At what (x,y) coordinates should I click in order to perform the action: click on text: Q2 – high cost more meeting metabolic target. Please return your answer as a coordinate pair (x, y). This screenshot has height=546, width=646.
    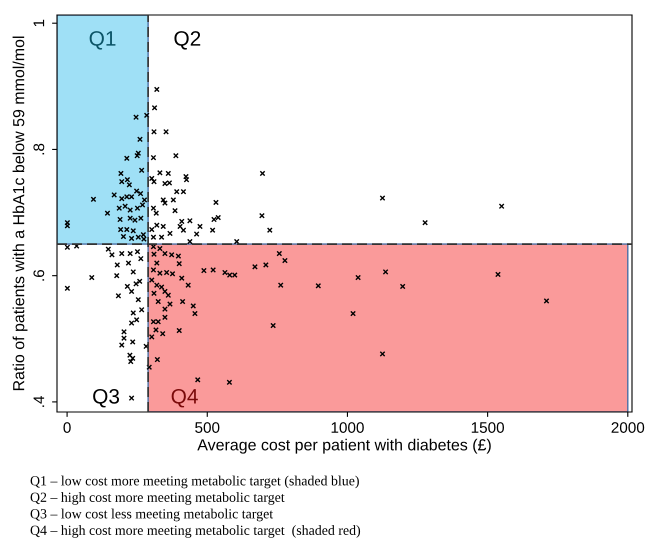
    Looking at the image, I should click on (157, 498).